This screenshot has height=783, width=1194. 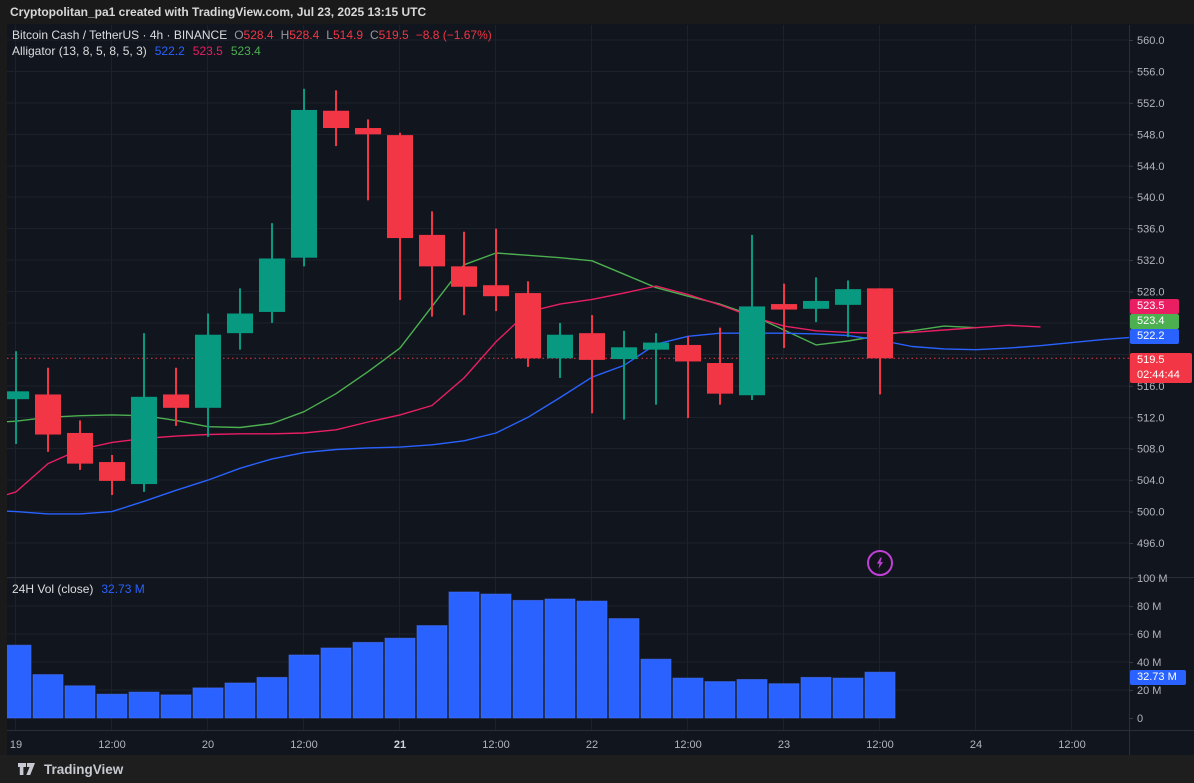 I want to click on lightning-event-marker, so click(x=880, y=562).